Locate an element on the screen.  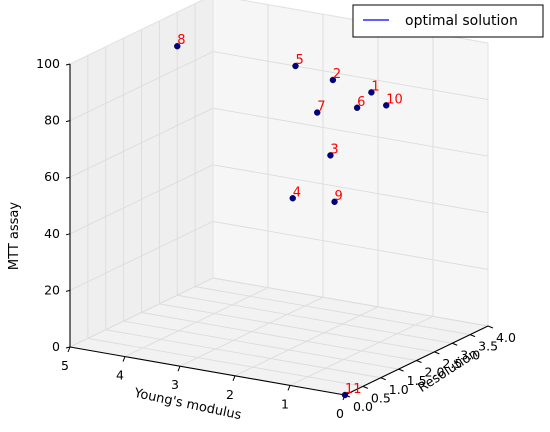
y-tick-label: 2 is located at coordinates (230, 394).